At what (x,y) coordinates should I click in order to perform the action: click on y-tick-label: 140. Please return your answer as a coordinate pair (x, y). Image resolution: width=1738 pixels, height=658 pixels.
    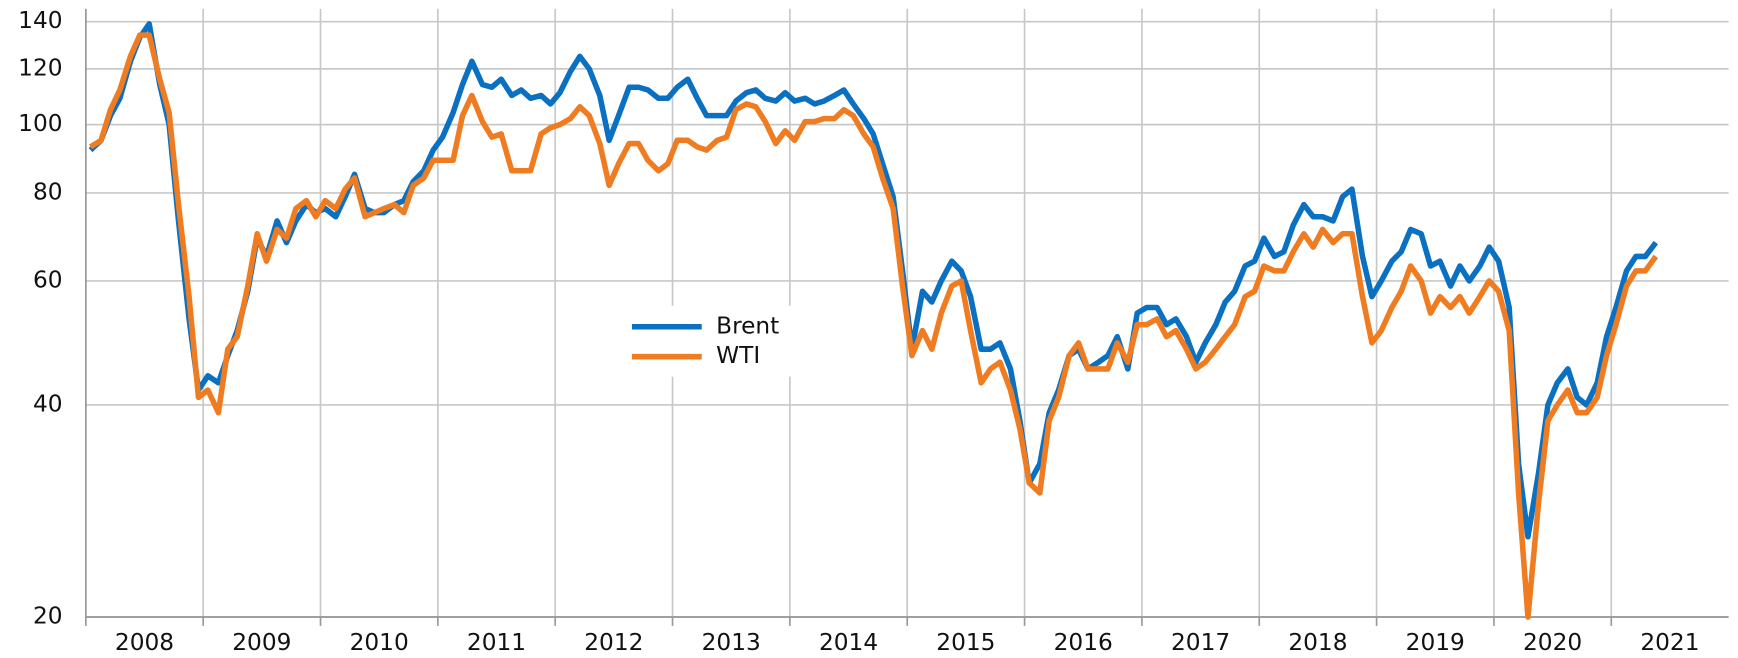
    Looking at the image, I should click on (40, 20).